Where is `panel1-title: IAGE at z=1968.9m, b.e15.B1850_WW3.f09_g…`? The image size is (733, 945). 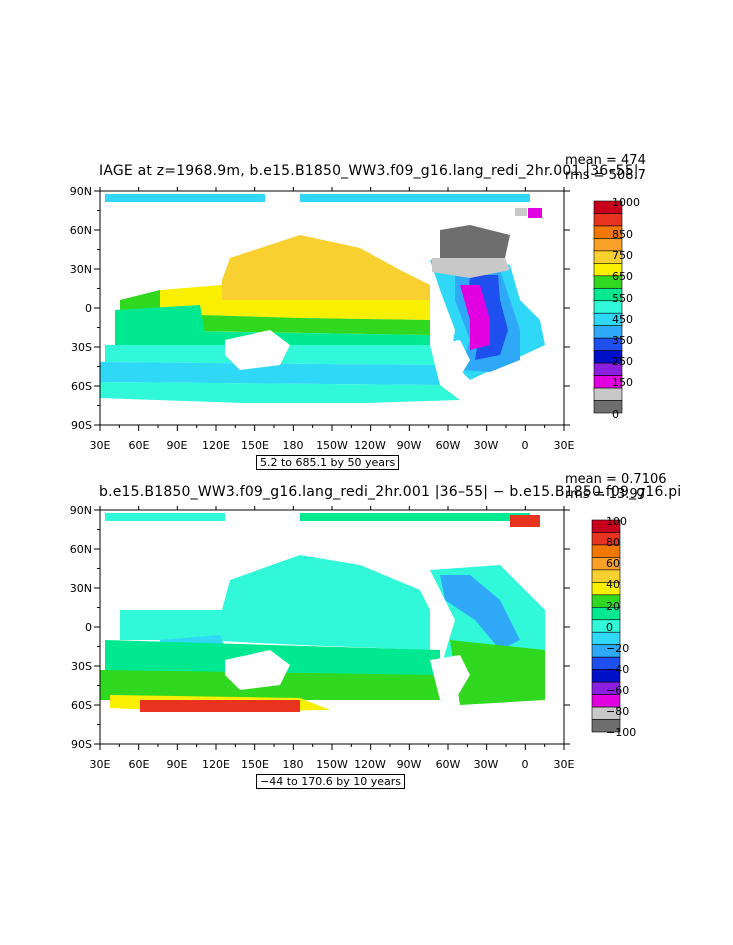 panel1-title: IAGE at z=1968.9m, b.e15.B1850_WW3.f09_g… is located at coordinates (369, 171).